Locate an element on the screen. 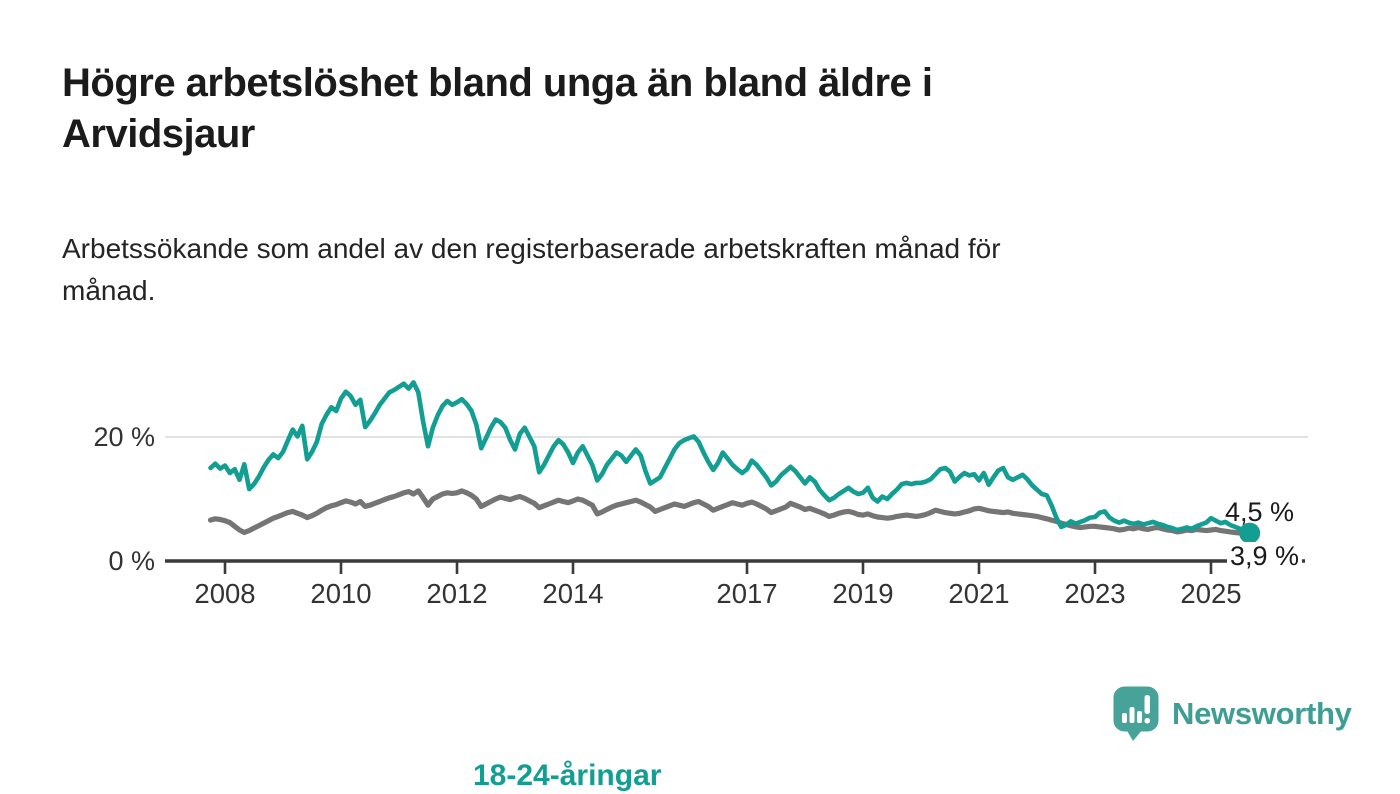  x-tick-label: 2008 is located at coordinates (224, 593).